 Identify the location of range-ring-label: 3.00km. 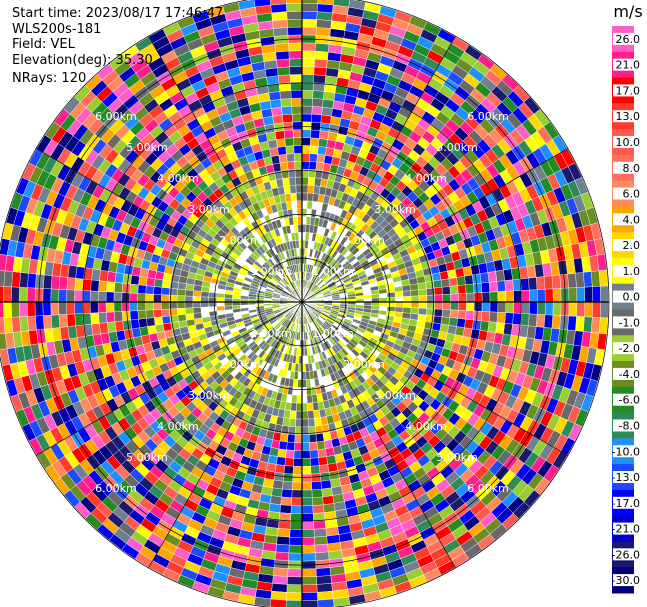
(209, 395).